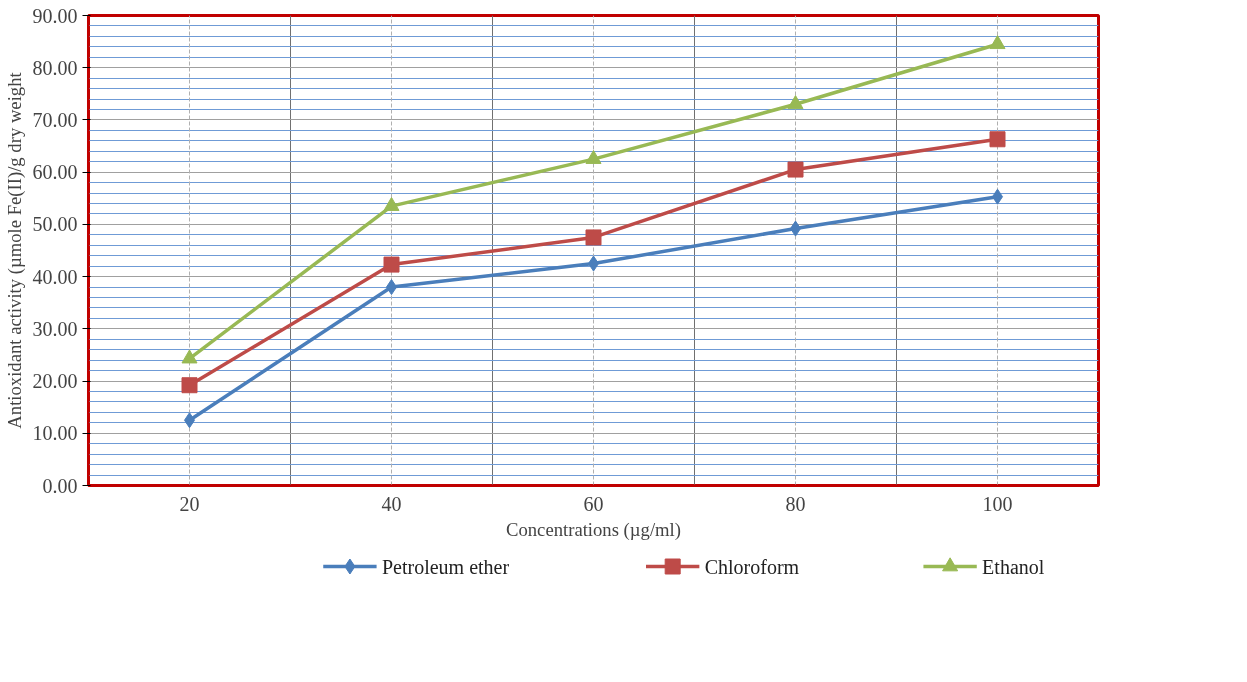  Describe the element at coordinates (55, 433) in the screenshot. I see `y-tick-label: 10.00` at that location.